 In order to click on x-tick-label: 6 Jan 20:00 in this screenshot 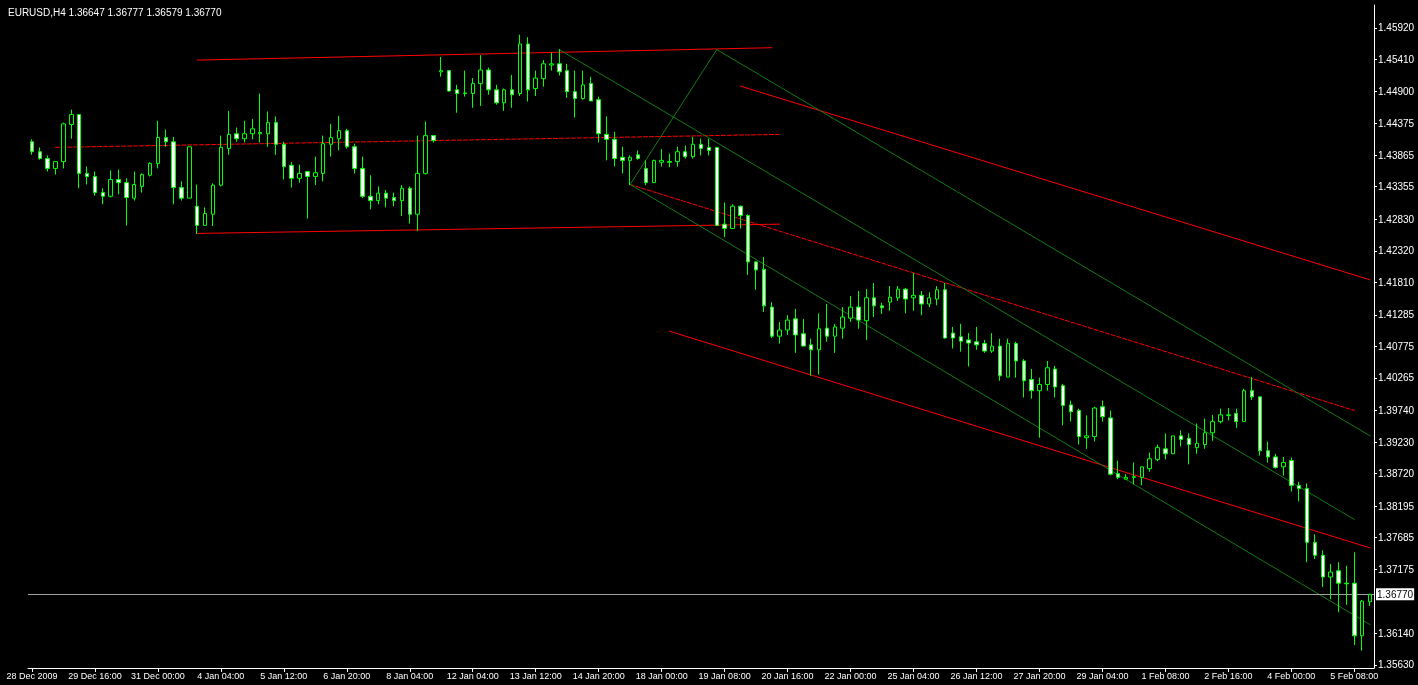, I will do `click(347, 675)`.